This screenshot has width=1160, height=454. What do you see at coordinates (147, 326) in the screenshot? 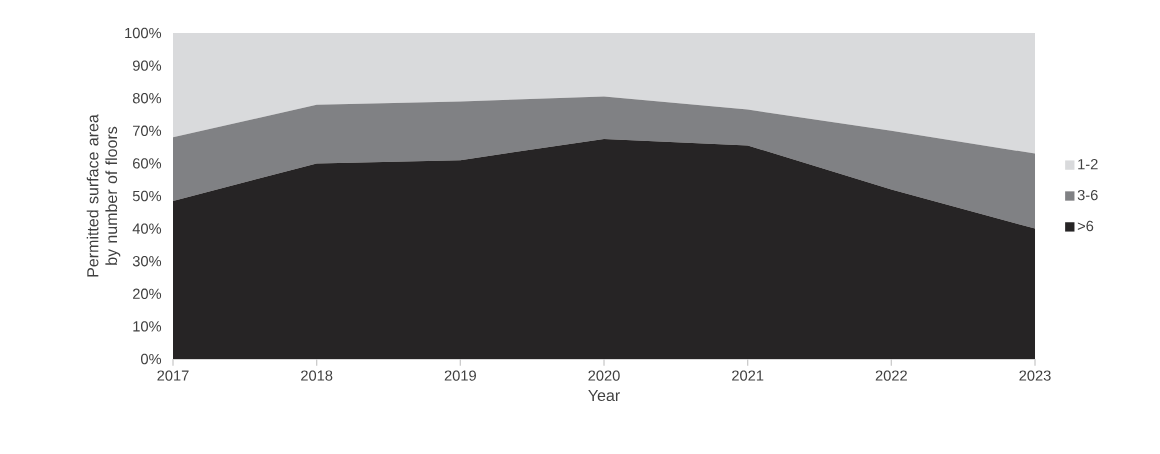
I see `y-tick-label: 10%` at bounding box center [147, 326].